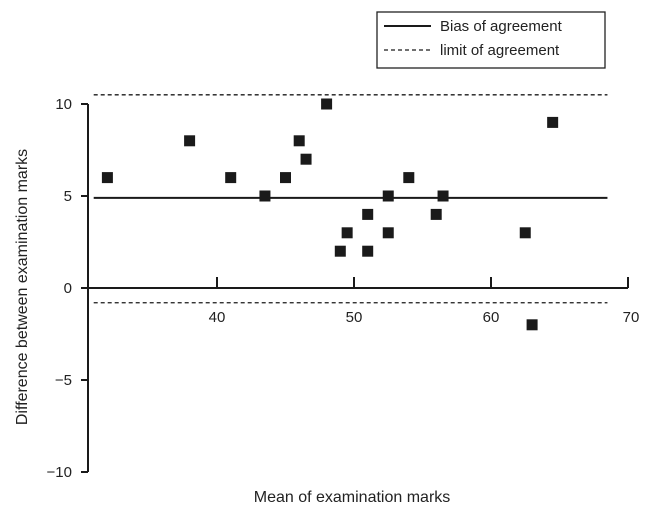 The height and width of the screenshot is (508, 648). I want to click on y-tick-label: −10, so click(59, 472).